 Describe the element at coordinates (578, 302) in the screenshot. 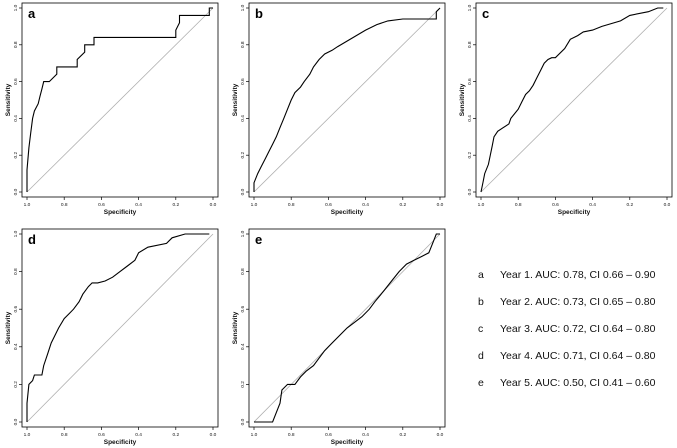

I see `legend-text: Year 2. AUC: 0.73, CI 0.65 – 0.80` at that location.